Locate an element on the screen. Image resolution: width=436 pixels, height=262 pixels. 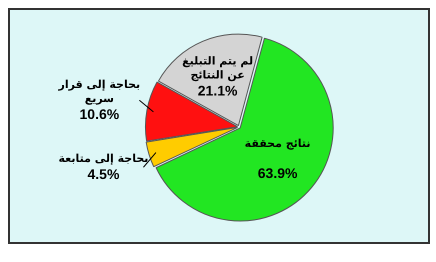
data-label: 4.5% is located at coordinates (103, 174).